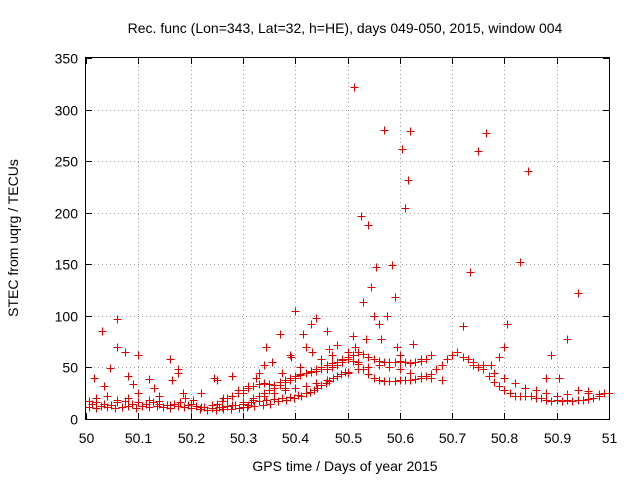  What do you see at coordinates (400, 438) in the screenshot?
I see `x-tick-label: 50.6` at bounding box center [400, 438].